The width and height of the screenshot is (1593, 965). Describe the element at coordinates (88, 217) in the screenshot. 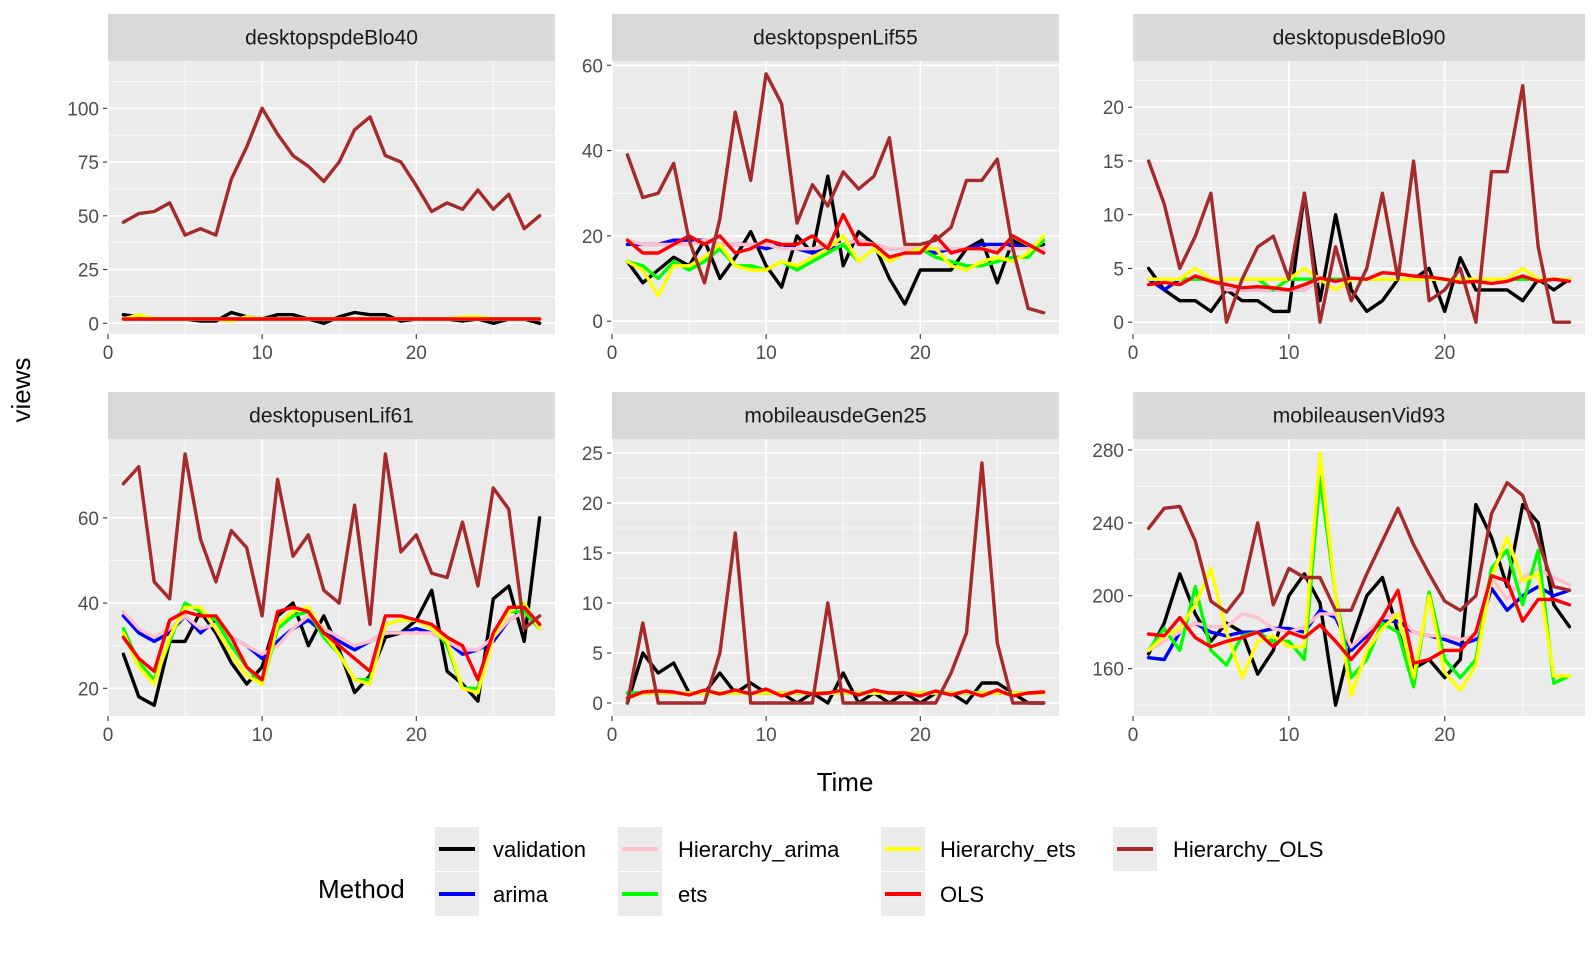

I see `y-tick-label: 50` at that location.